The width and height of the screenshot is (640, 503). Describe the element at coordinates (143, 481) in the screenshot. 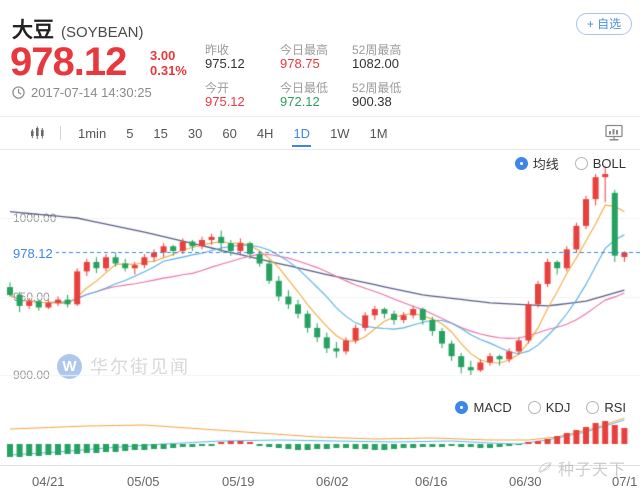

I see `x-label-0505: 05/05` at that location.